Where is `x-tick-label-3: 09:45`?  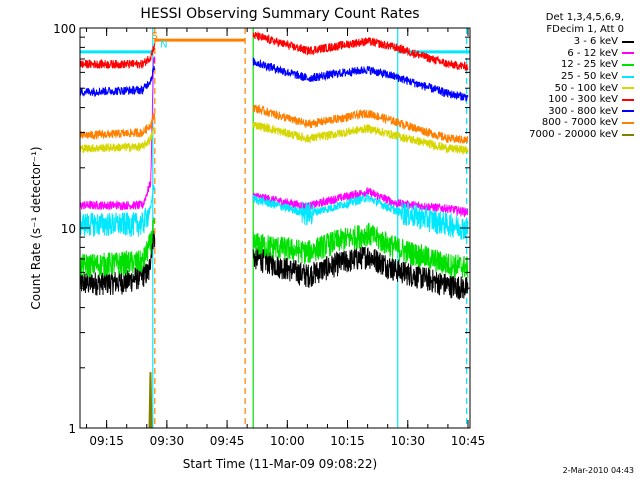
x-tick-label-3: 09:45 is located at coordinates (227, 441).